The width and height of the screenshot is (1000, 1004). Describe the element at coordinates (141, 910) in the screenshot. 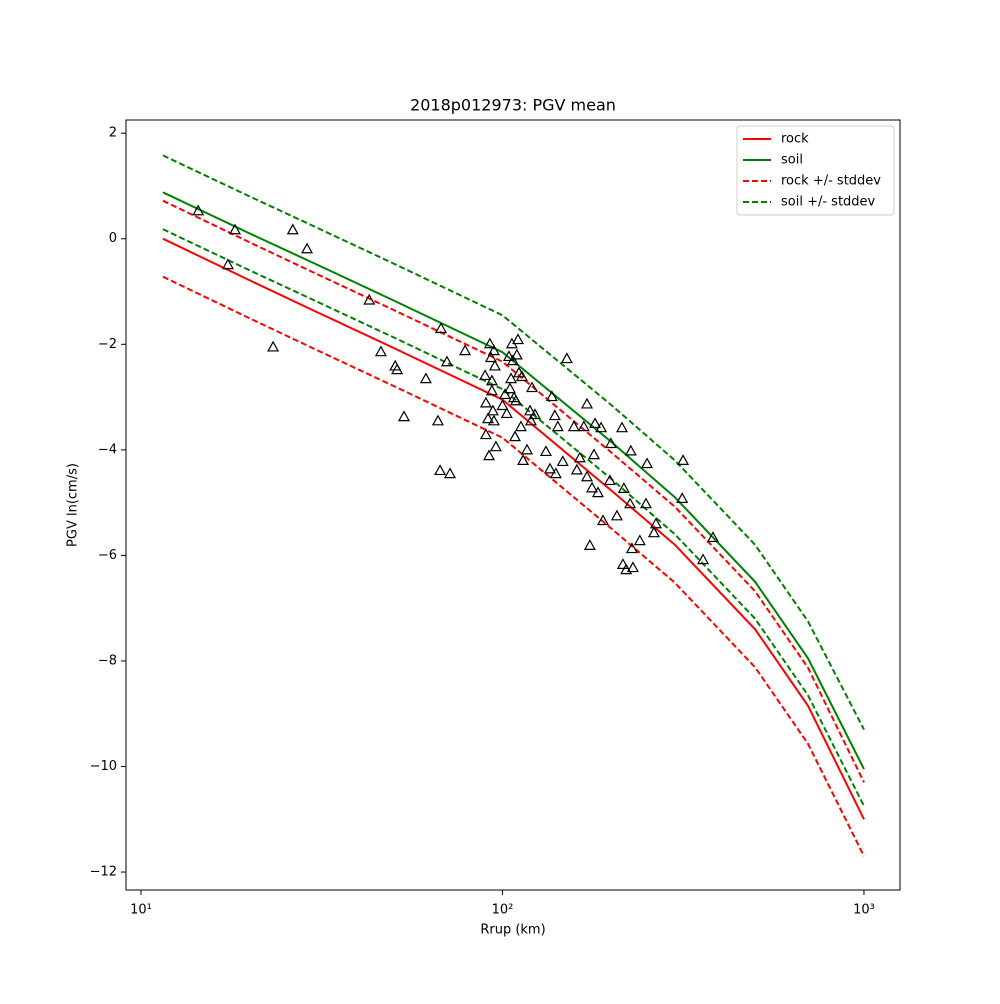

I see `x-tick-label: 10¹` at that location.